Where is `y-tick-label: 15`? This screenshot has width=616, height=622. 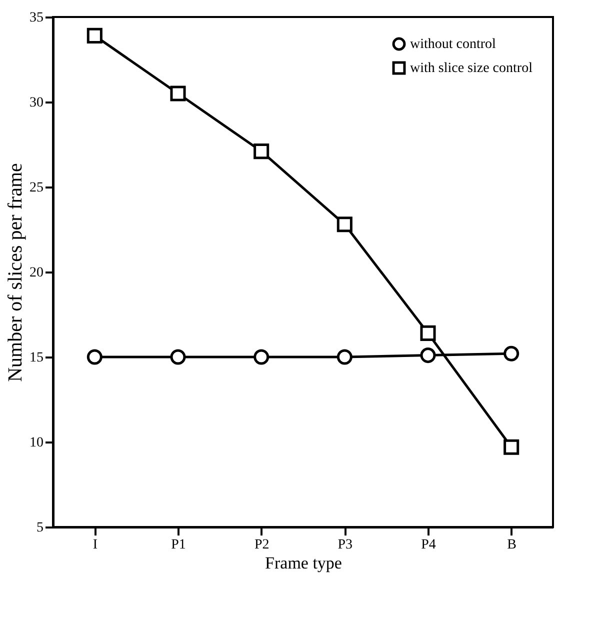
y-tick-label: 15 is located at coordinates (37, 358).